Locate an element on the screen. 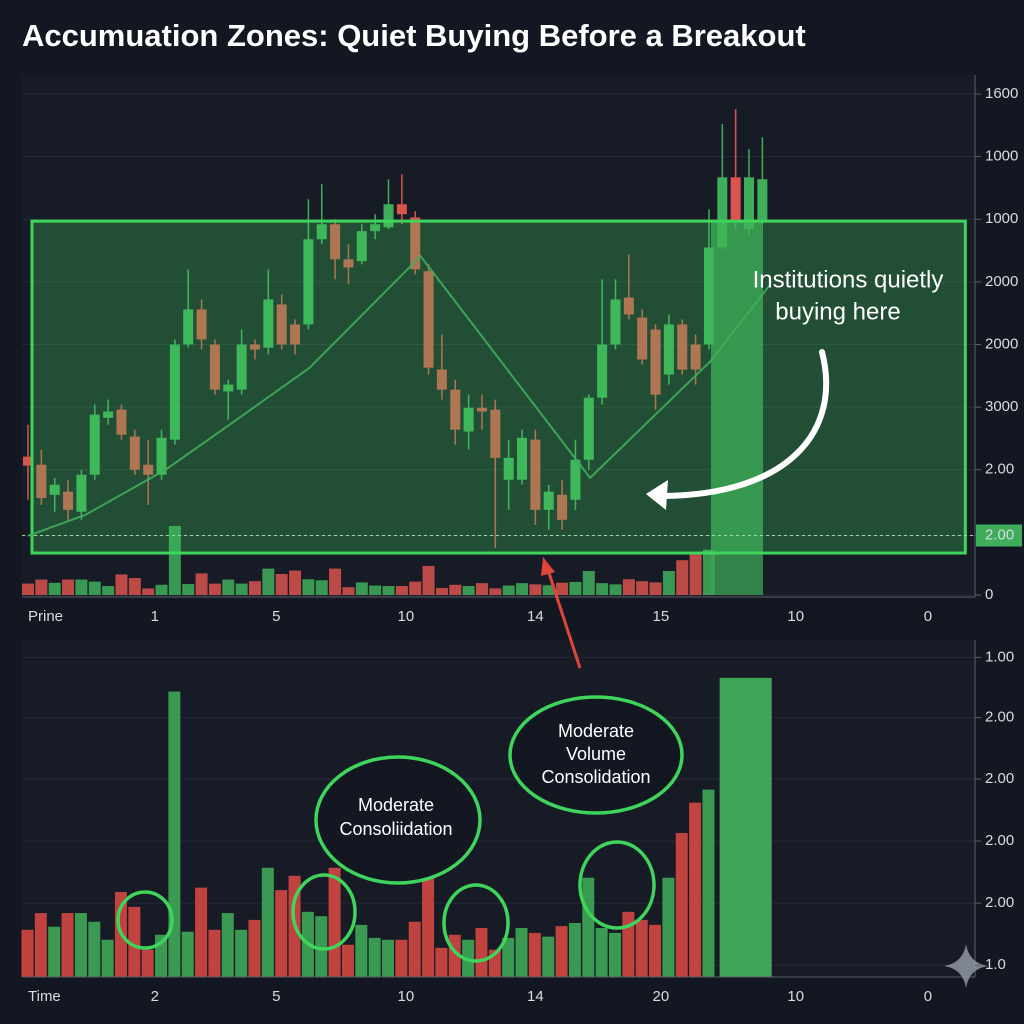  x-tick-label: 0 is located at coordinates (928, 996).